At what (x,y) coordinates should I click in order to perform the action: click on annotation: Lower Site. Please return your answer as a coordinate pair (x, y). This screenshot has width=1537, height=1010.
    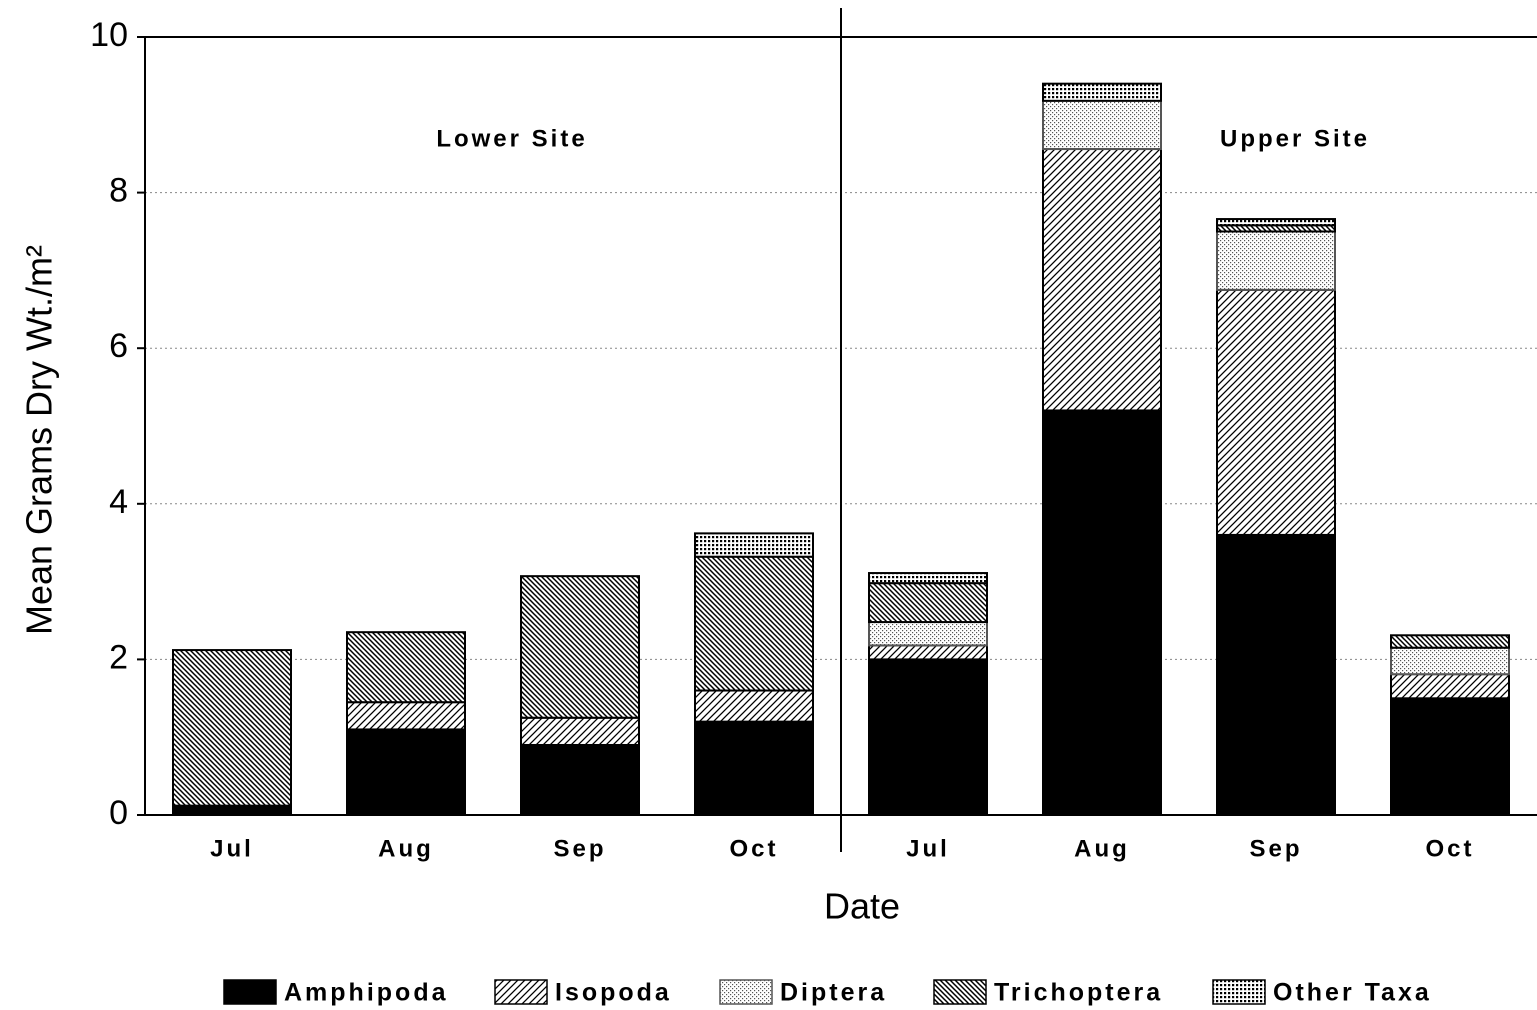
    Looking at the image, I should click on (511, 138).